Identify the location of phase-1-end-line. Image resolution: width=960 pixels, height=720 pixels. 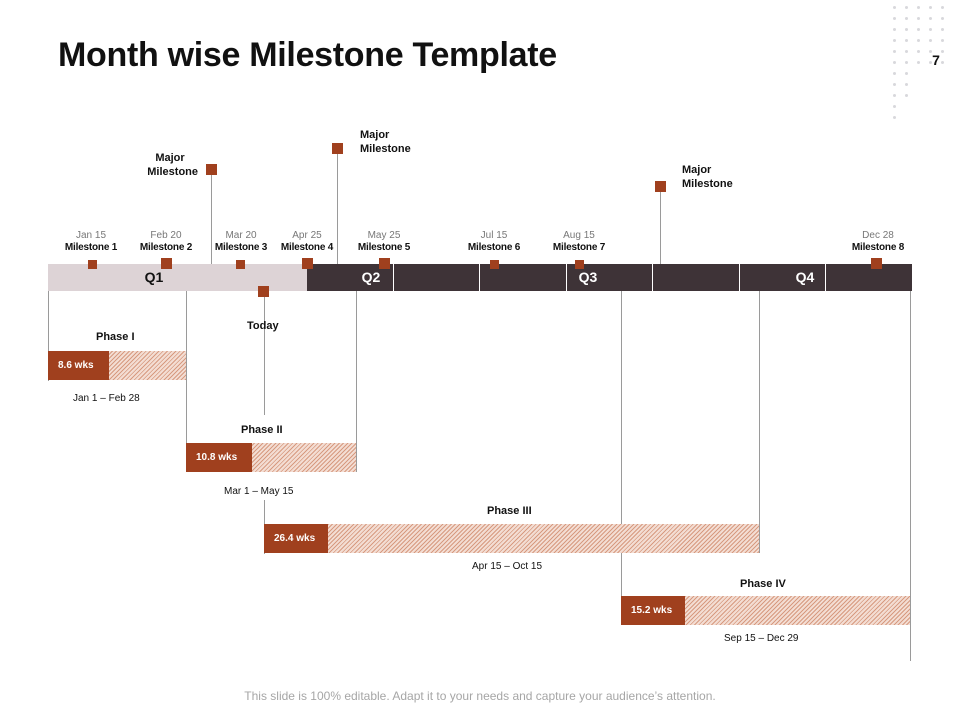
(186, 381).